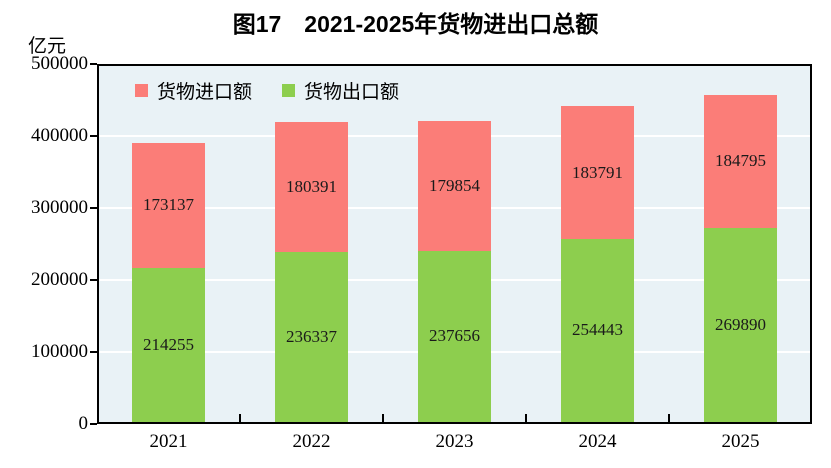 This screenshot has height=468, width=831. I want to click on y-axis-label-100000: 100000, so click(59, 351).